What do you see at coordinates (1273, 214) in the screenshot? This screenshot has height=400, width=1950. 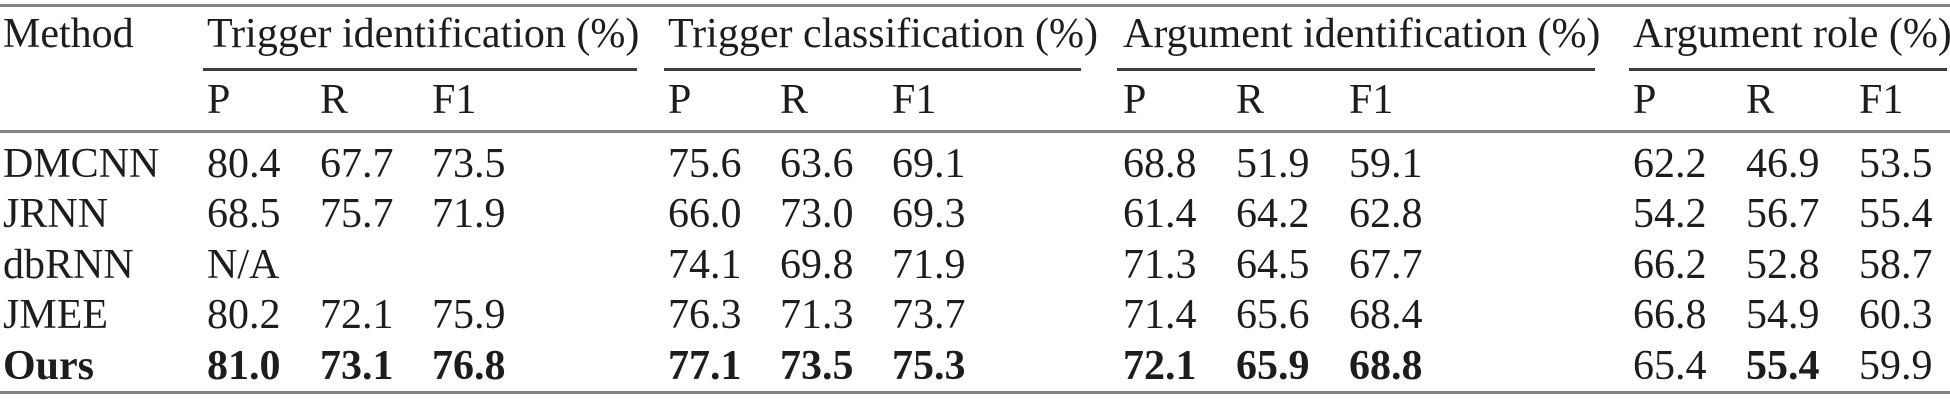 I see `value-cell: 64.2` at bounding box center [1273, 214].